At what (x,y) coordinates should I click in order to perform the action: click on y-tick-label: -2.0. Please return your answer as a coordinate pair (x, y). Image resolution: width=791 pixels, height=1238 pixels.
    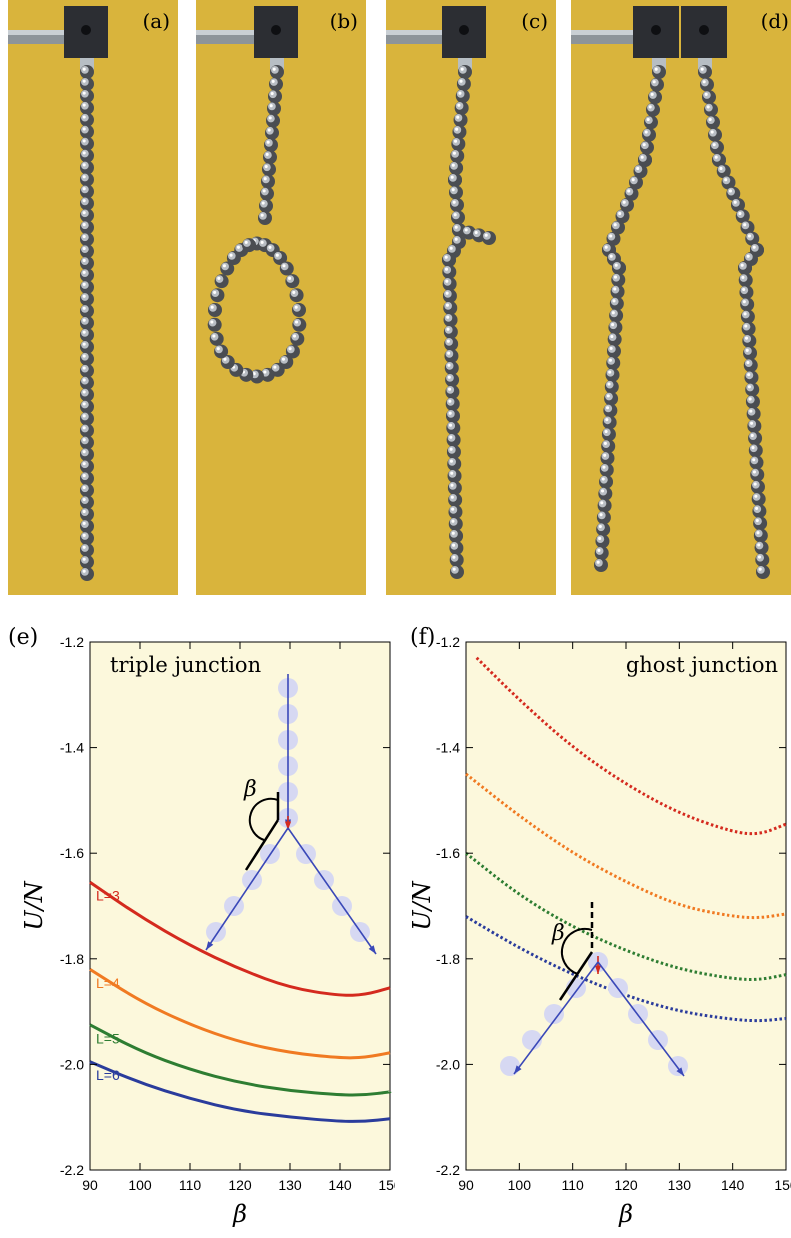
    Looking at the image, I should click on (72, 1064).